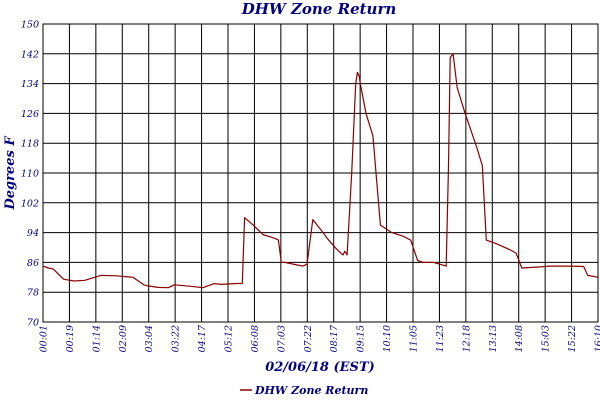 Image resolution: width=600 pixels, height=400 pixels. I want to click on x-tick-label: 05:12, so click(229, 338).